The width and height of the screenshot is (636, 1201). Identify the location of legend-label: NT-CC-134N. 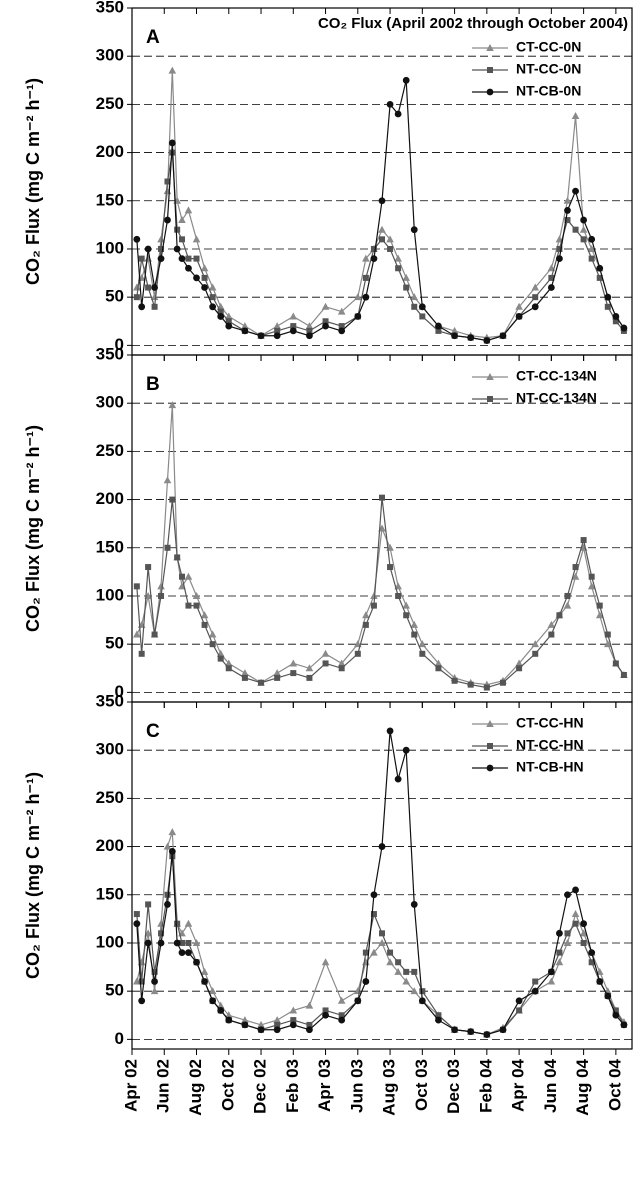
(556, 398).